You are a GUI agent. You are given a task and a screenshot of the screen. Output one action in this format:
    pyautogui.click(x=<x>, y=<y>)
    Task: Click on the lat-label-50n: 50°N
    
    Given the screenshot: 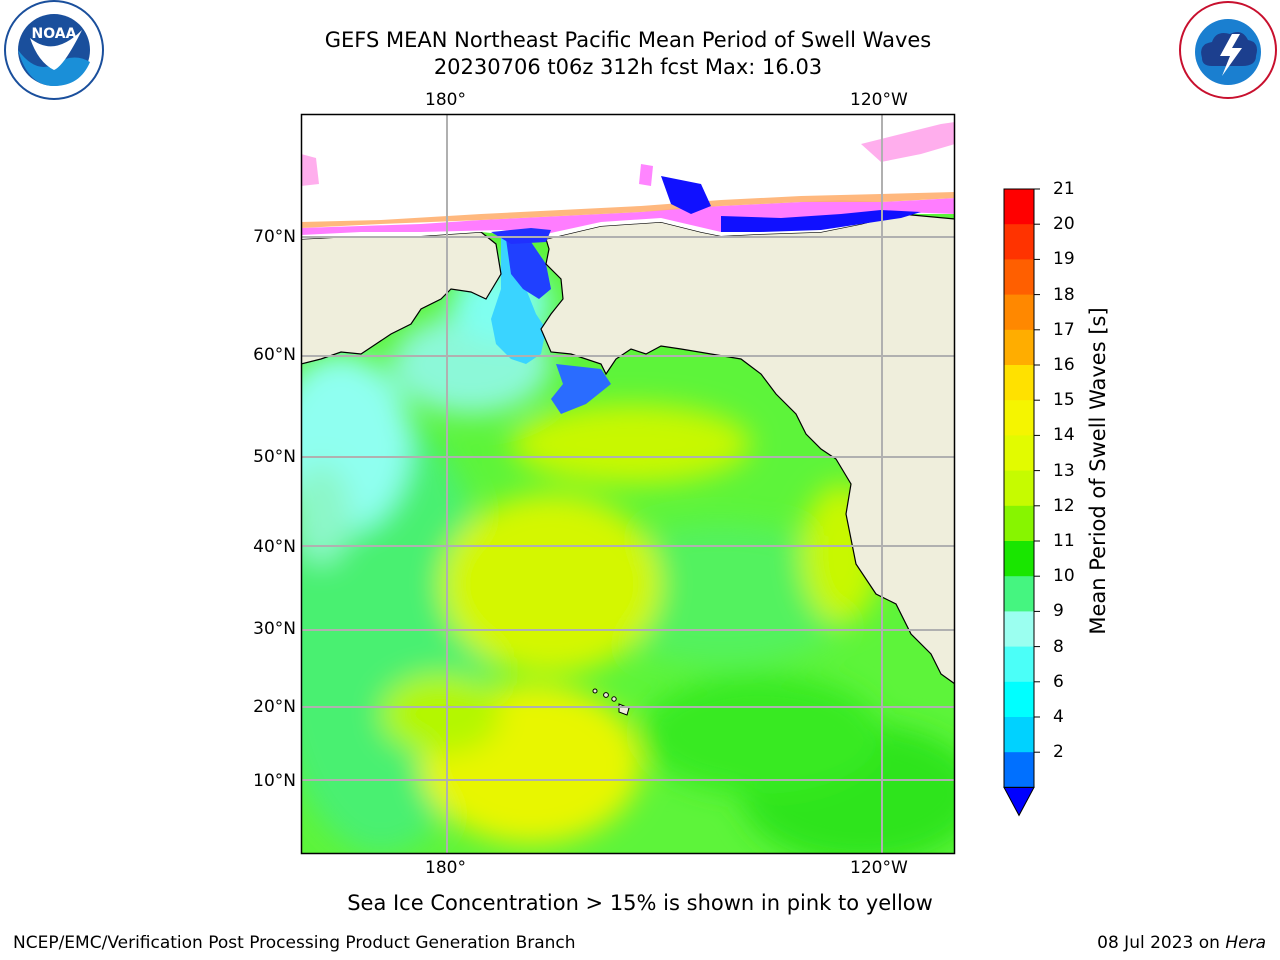 What is the action you would take?
    pyautogui.click(x=274, y=457)
    